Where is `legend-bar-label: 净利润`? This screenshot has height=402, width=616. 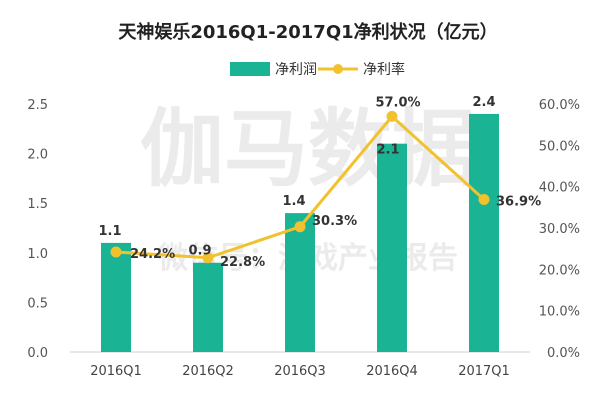 legend-bar-label: 净利润 is located at coordinates (296, 70).